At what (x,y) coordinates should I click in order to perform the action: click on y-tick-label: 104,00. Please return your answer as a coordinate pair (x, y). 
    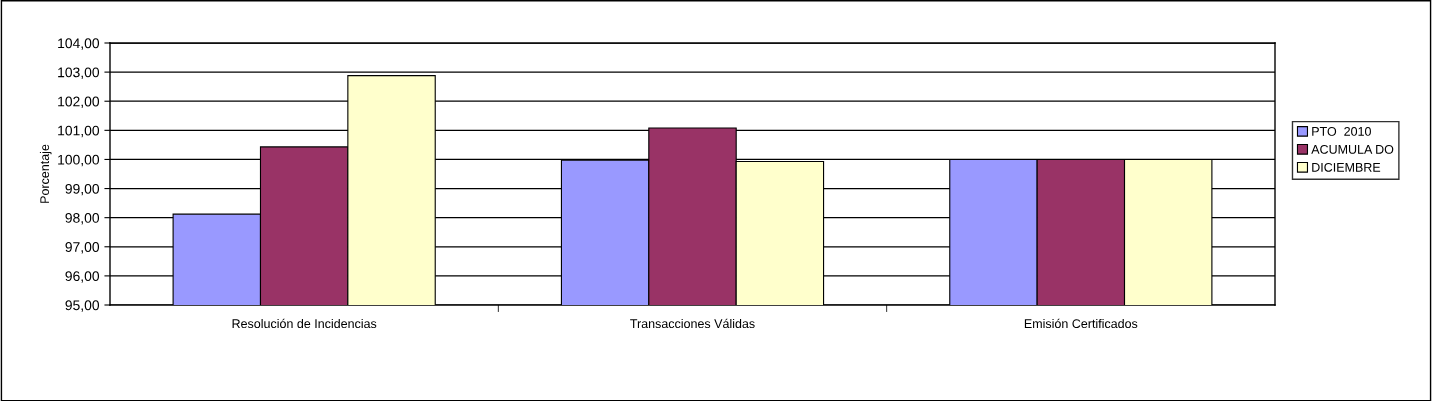
    Looking at the image, I should click on (79, 44).